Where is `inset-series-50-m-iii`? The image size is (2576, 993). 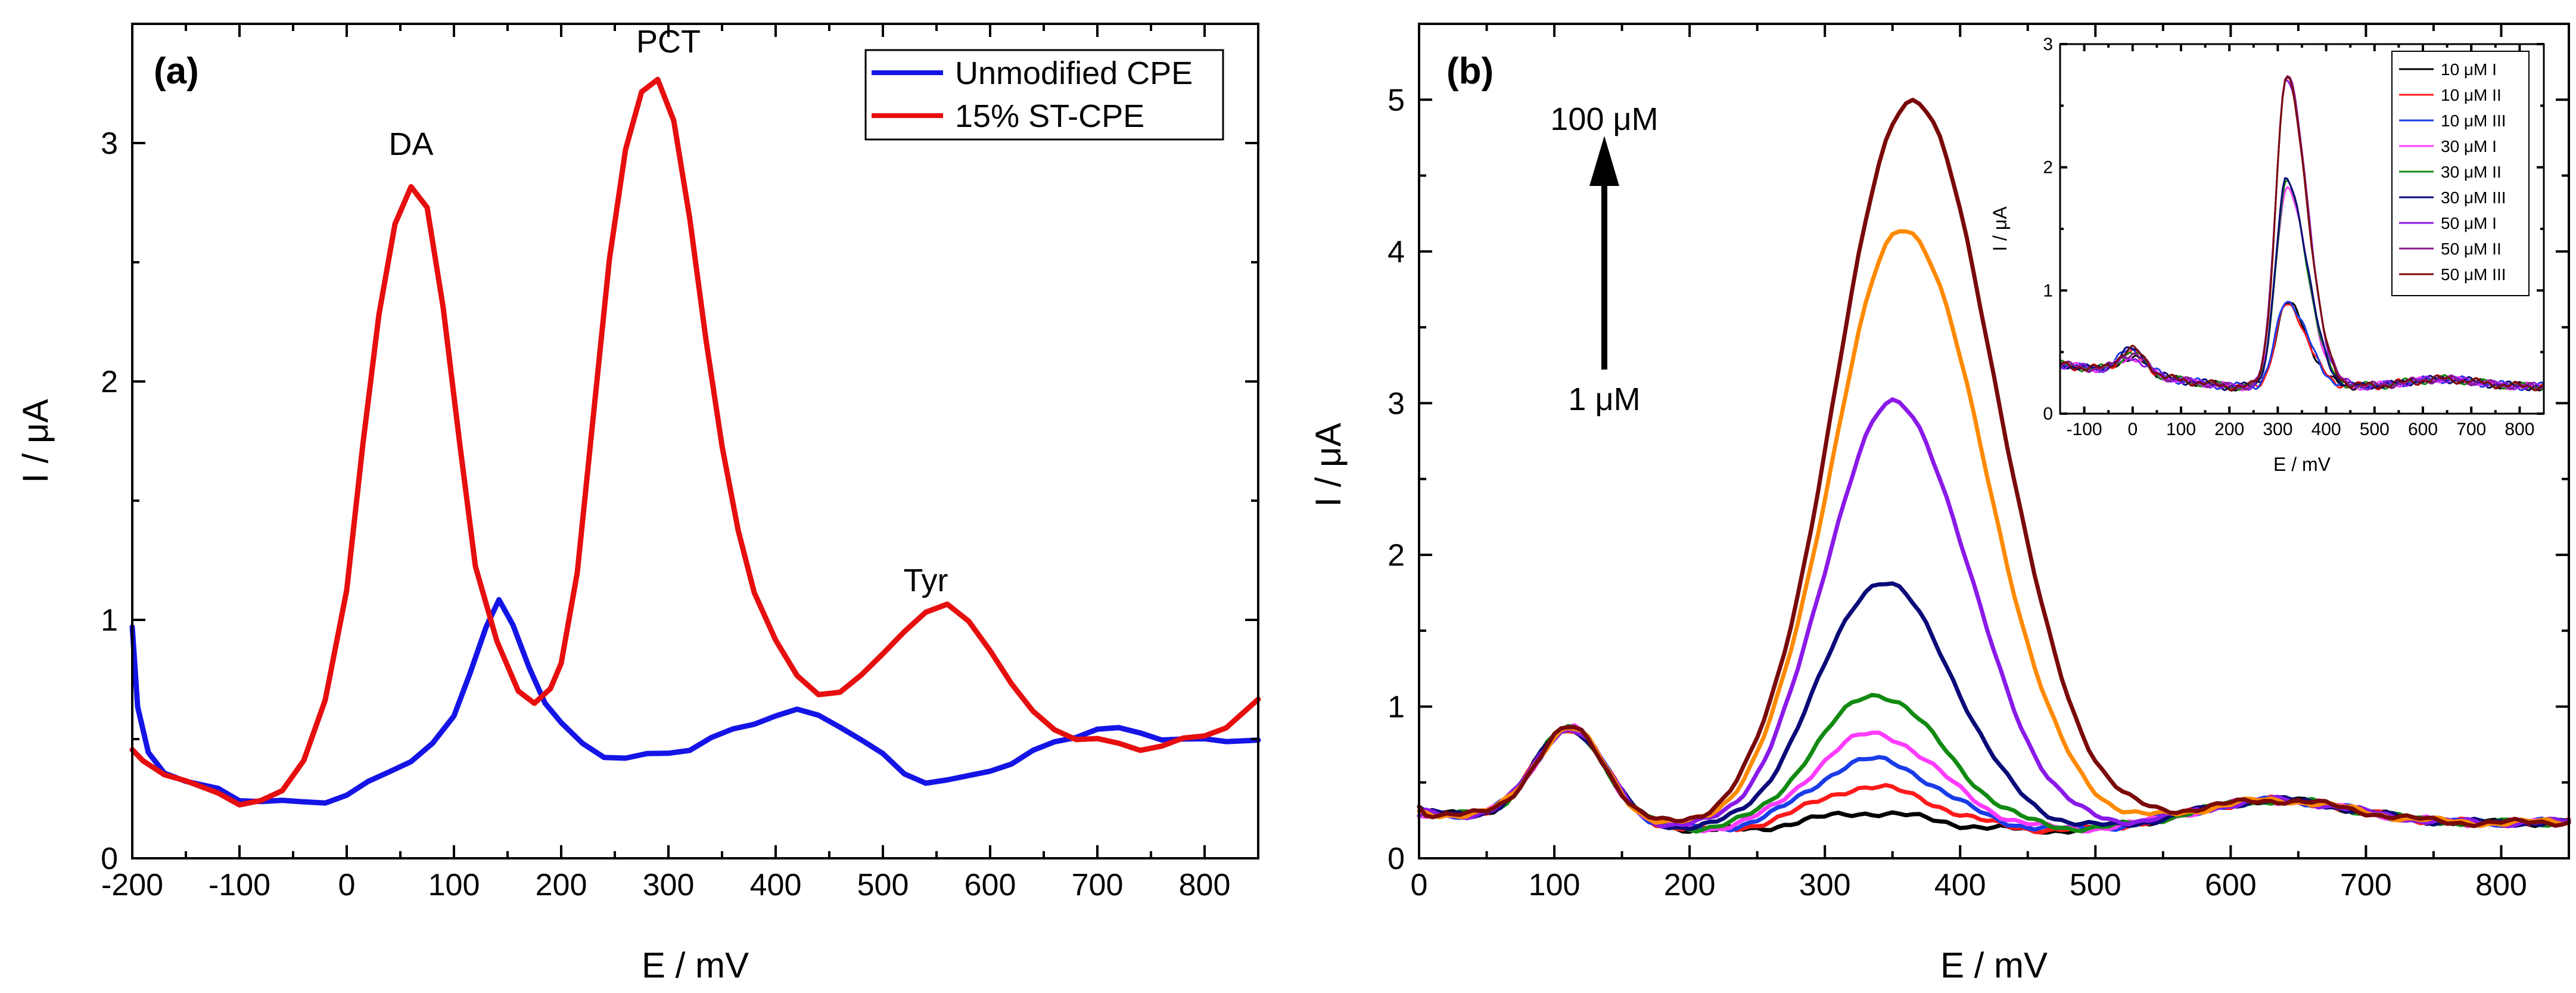
inset-series-50-m-iii is located at coordinates (2302, 234).